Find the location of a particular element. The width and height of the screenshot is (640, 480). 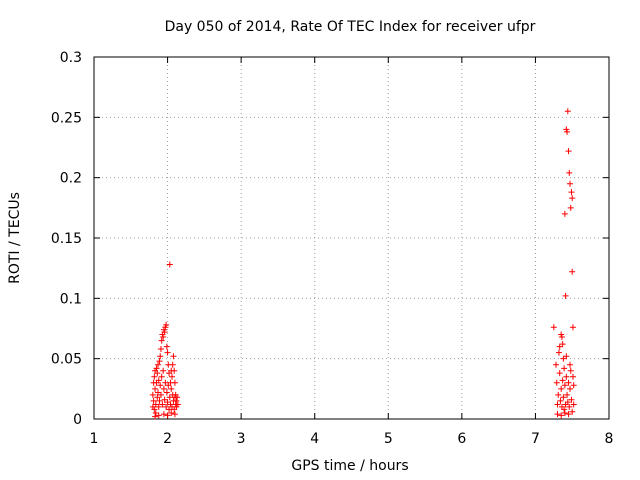

y-tick-label: 0.2 is located at coordinates (71, 179).